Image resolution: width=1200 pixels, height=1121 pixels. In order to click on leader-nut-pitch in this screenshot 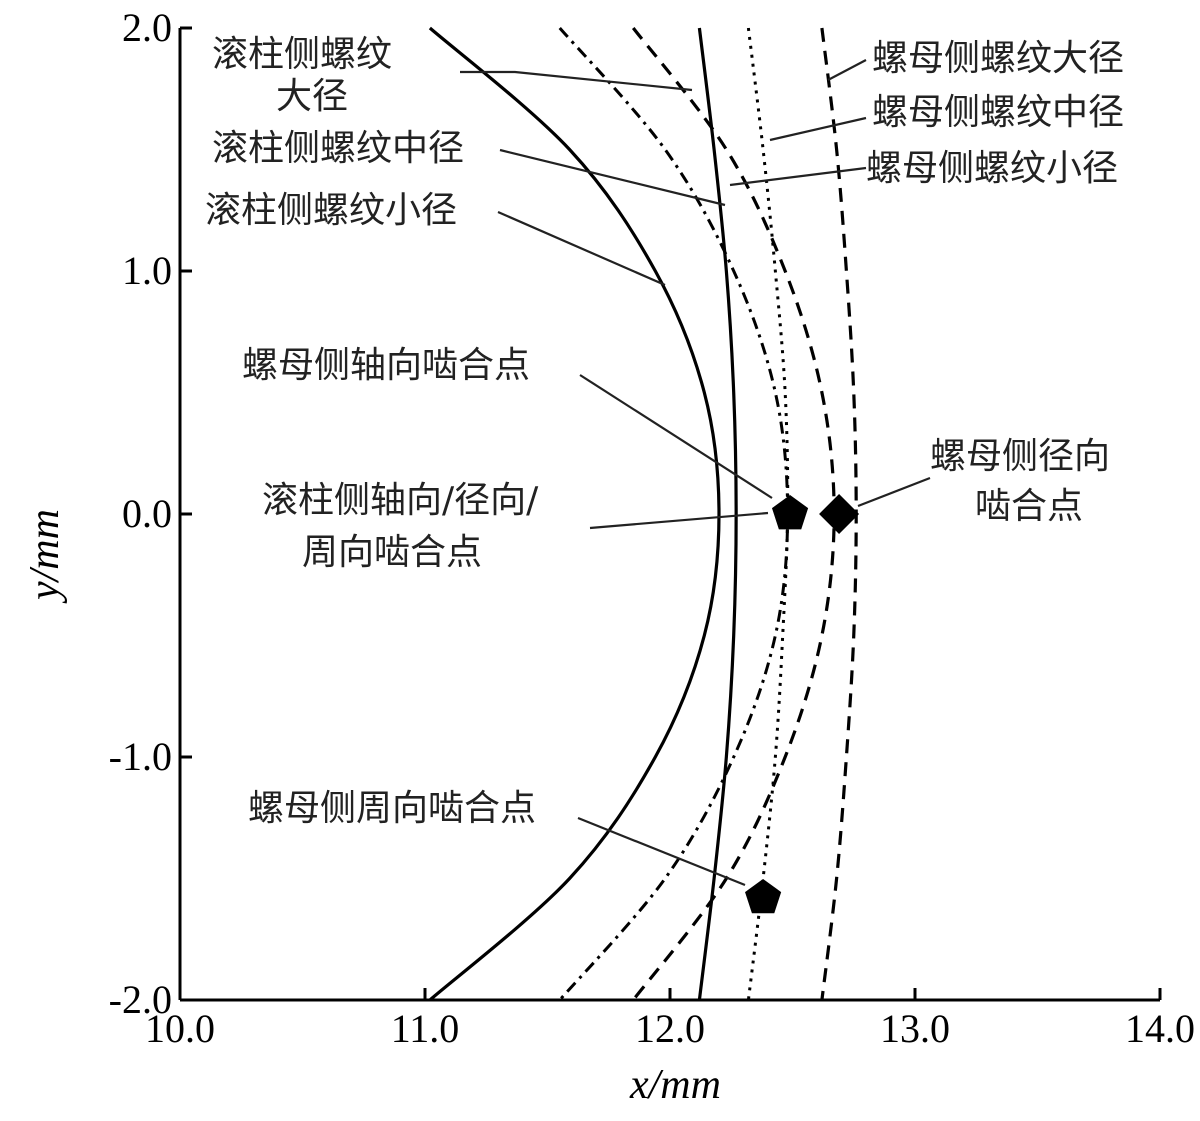, I will do `click(818, 129)`.